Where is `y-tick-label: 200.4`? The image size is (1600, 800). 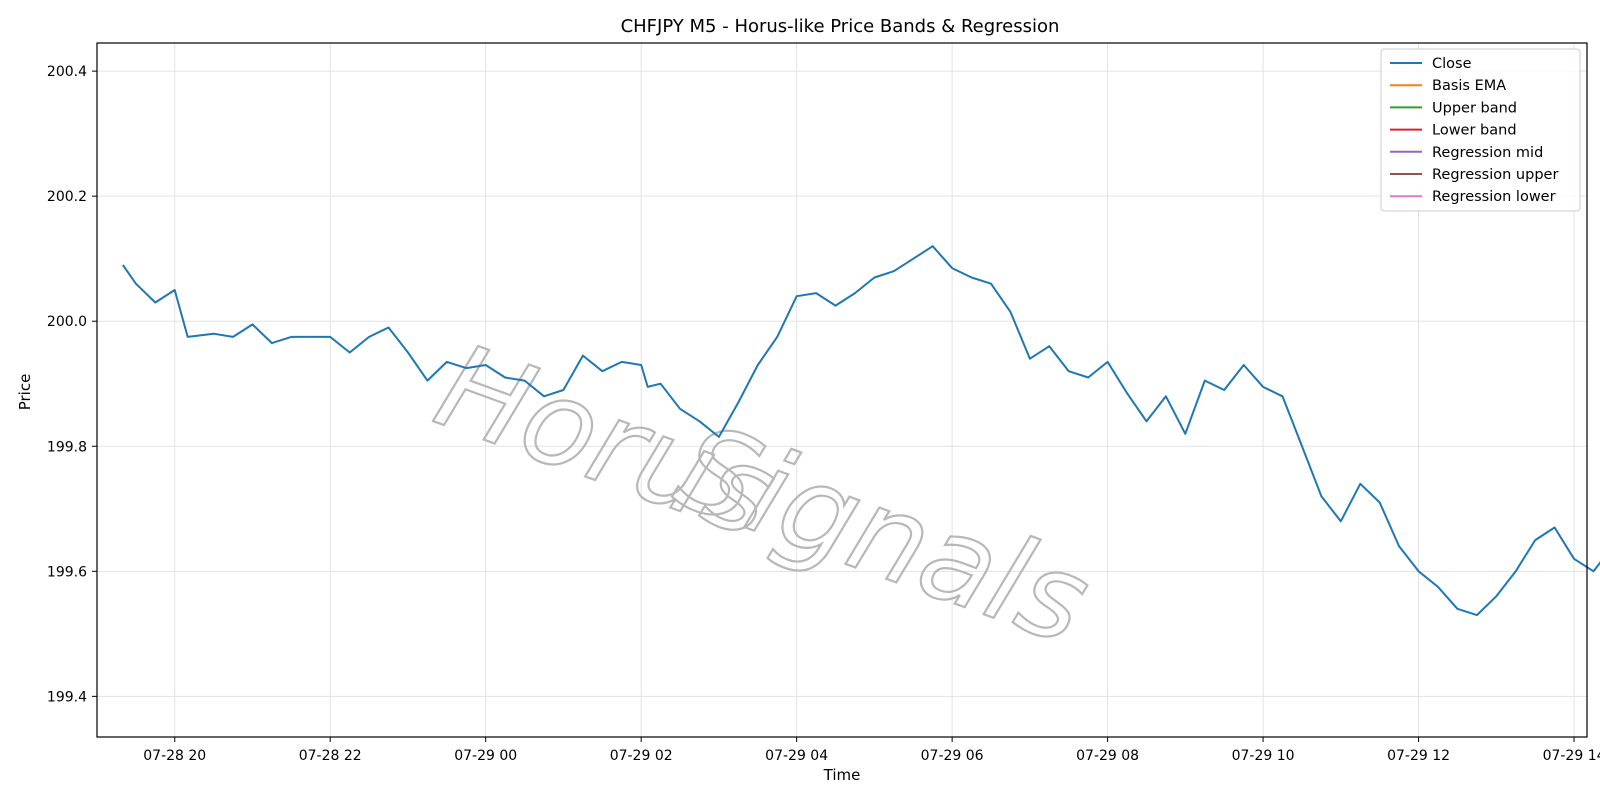 y-tick-label: 200.4 is located at coordinates (67, 72).